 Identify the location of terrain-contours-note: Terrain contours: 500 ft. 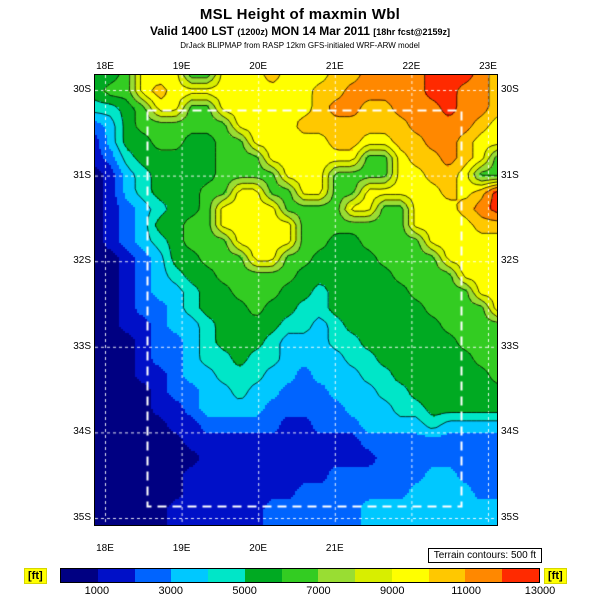
(484, 555).